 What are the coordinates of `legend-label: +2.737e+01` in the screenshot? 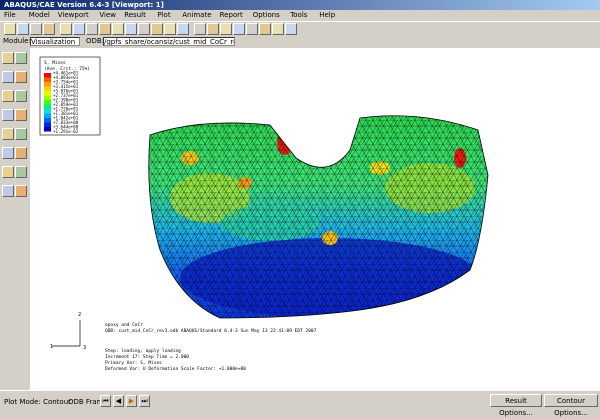 It's located at (66, 95).